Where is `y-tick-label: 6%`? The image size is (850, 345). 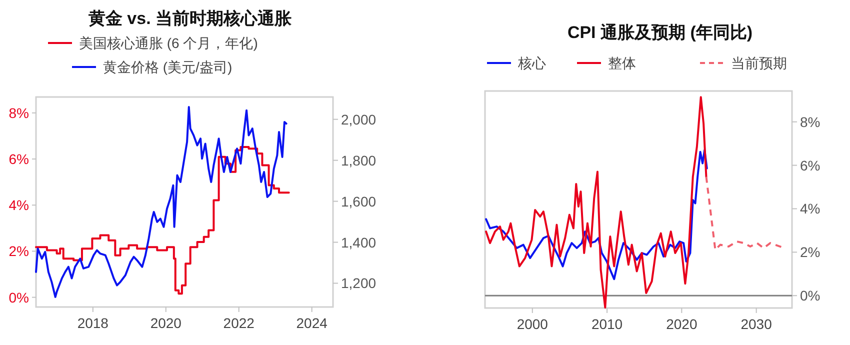 y-tick-label: 6% is located at coordinates (18, 159).